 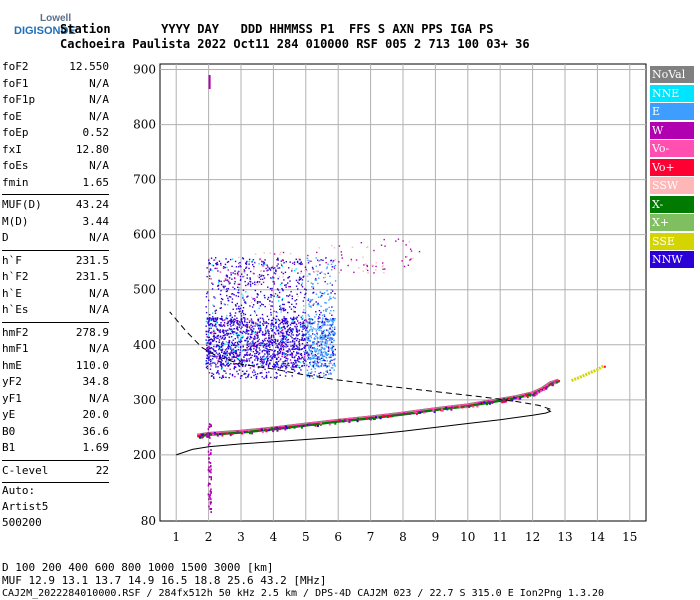 What do you see at coordinates (274, 537) in the screenshot?
I see `x-tick-label: 4` at bounding box center [274, 537].